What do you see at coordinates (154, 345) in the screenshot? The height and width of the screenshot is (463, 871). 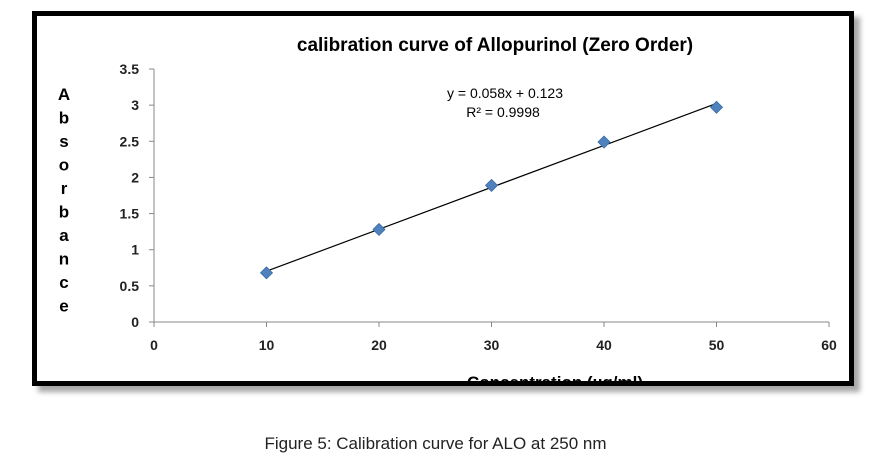 I see `x-tick-label: 0` at bounding box center [154, 345].